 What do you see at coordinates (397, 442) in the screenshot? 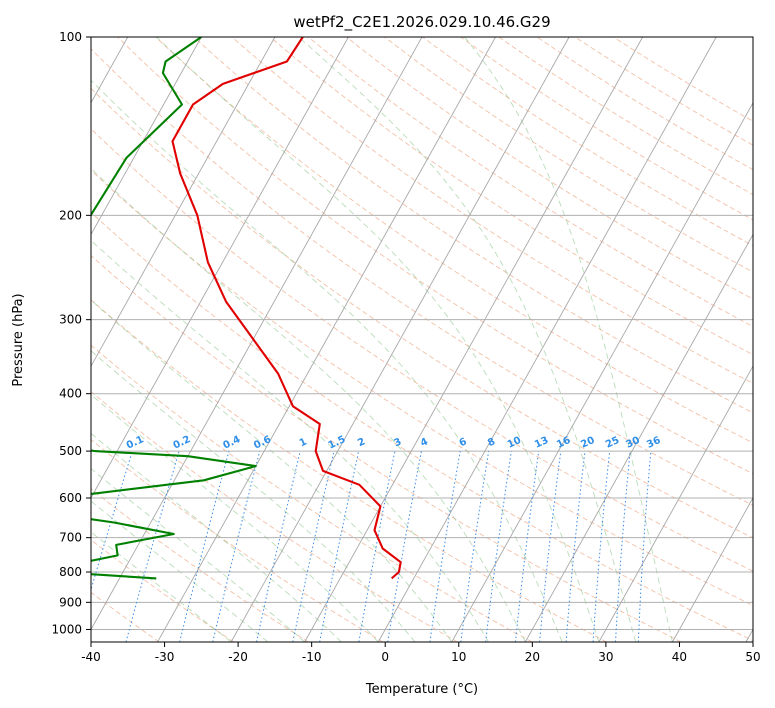
I see `mixing-ratio-label: 3` at bounding box center [397, 442].